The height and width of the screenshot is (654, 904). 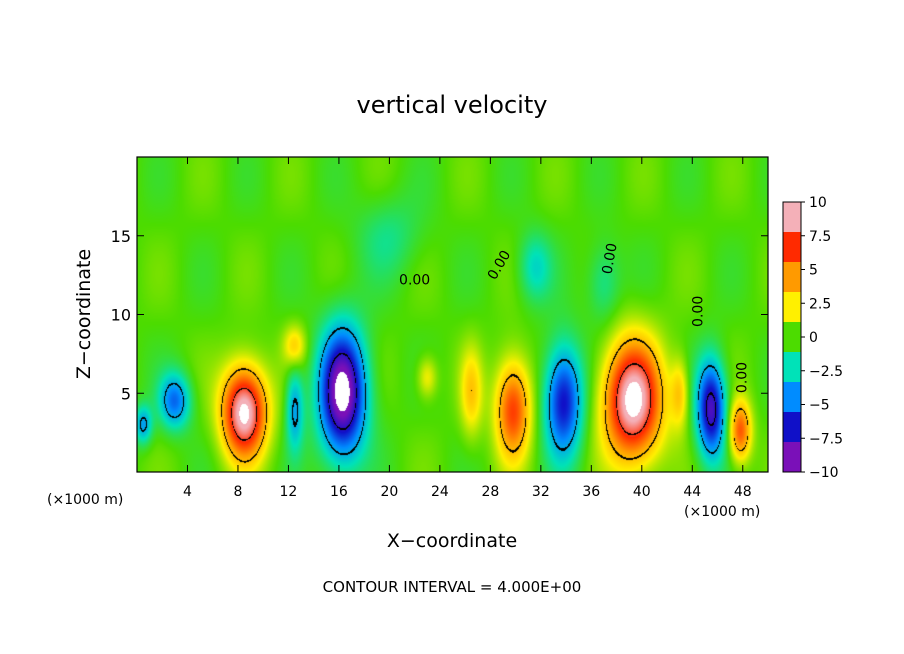 What do you see at coordinates (820, 304) in the screenshot?
I see `colorbar-tick-label: 2.5` at bounding box center [820, 304].